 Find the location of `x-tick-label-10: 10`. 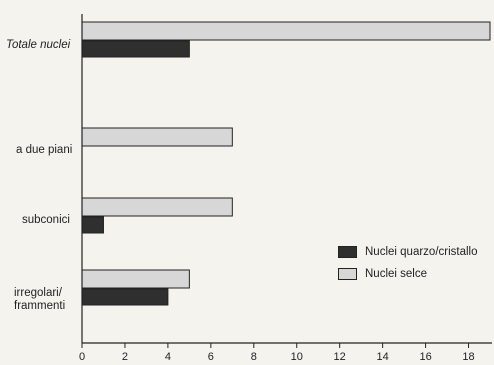

x-tick-label-10: 10 is located at coordinates (296, 357).